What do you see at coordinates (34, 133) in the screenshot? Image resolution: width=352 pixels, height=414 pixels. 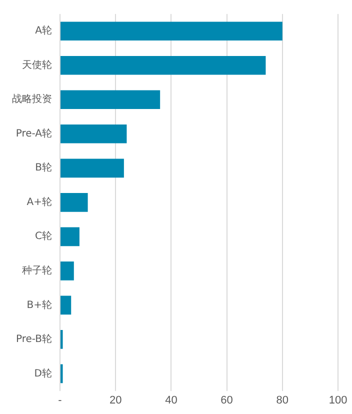 I see `y-tick-label: Pre-A轮` at bounding box center [34, 133].